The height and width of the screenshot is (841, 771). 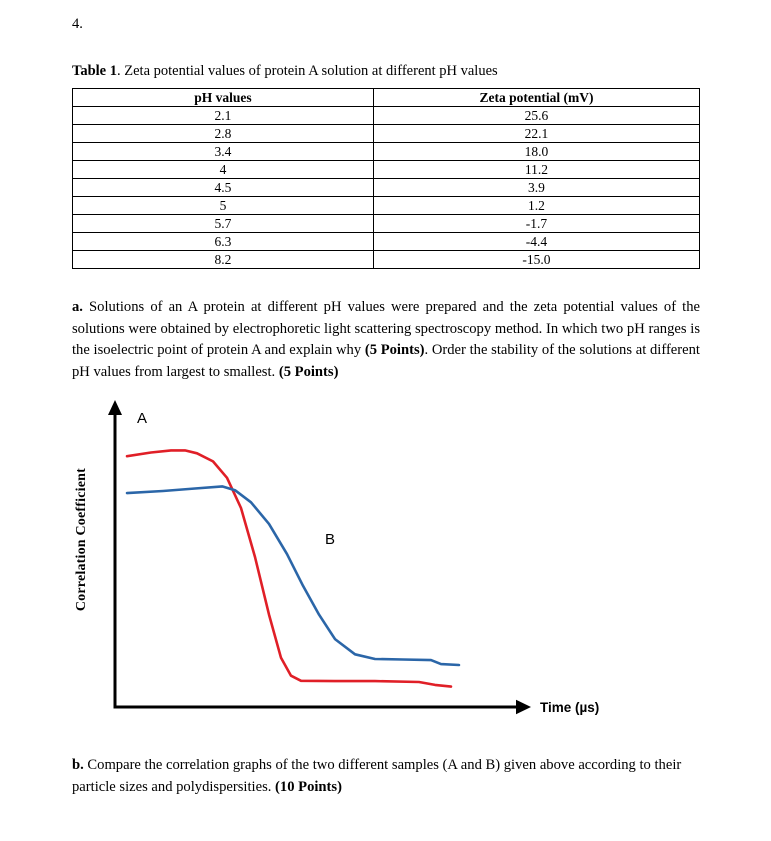 I want to click on table-cell: -4.4, so click(x=536, y=241).